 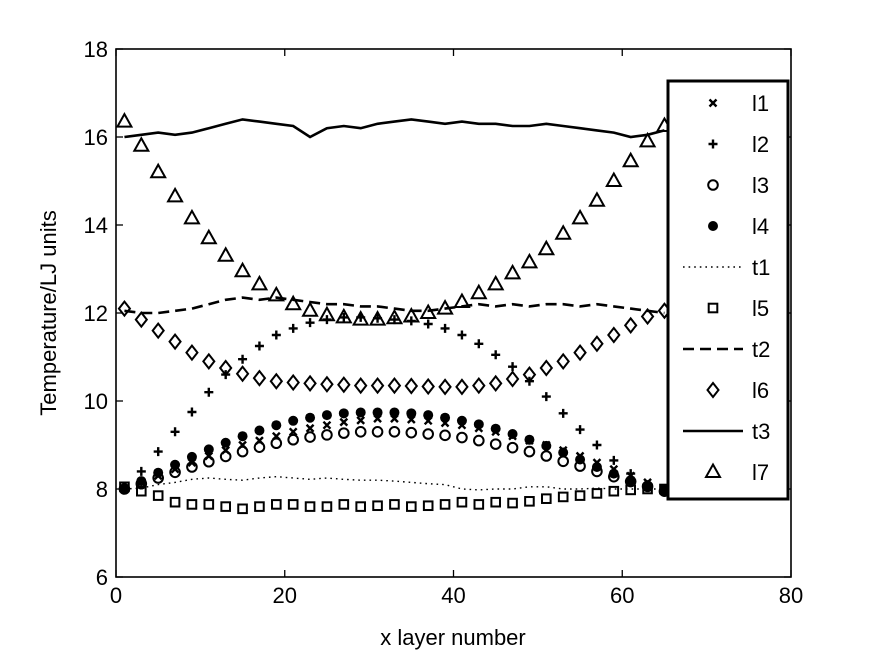 What do you see at coordinates (713, 226) in the screenshot?
I see `legend-marker-l4` at bounding box center [713, 226].